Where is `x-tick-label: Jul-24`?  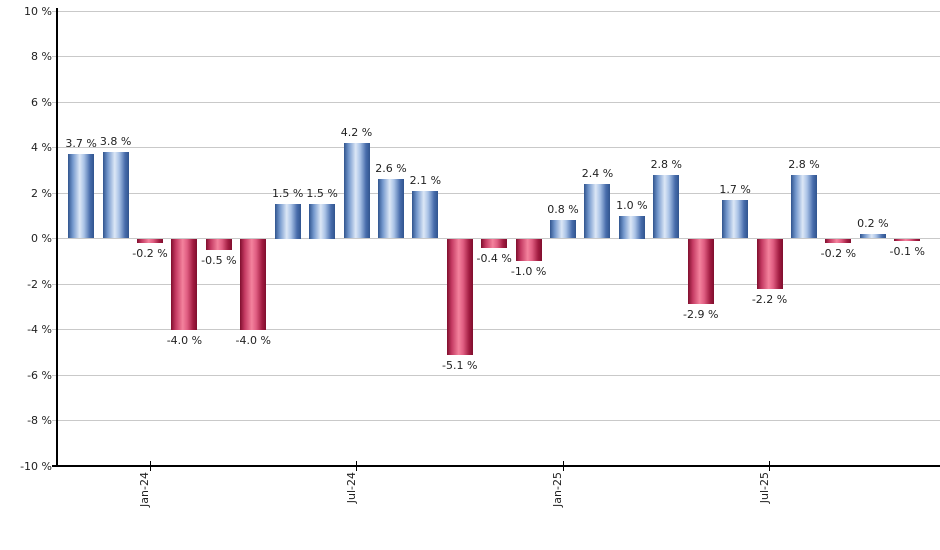 x-tick-label: Jul-24 is located at coordinates (351, 488).